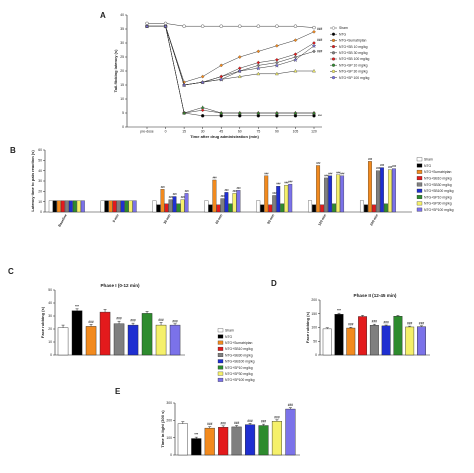  I want to click on panel-letter-d: D, so click(274, 283).